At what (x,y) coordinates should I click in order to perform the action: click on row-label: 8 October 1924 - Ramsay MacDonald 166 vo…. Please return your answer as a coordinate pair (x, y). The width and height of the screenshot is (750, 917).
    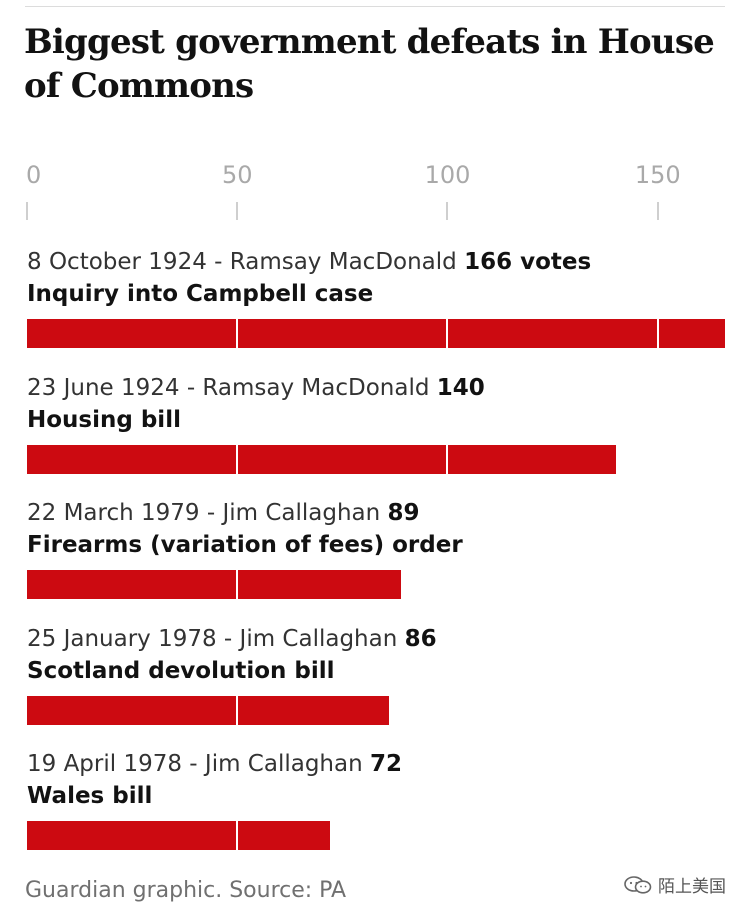
    Looking at the image, I should click on (309, 262).